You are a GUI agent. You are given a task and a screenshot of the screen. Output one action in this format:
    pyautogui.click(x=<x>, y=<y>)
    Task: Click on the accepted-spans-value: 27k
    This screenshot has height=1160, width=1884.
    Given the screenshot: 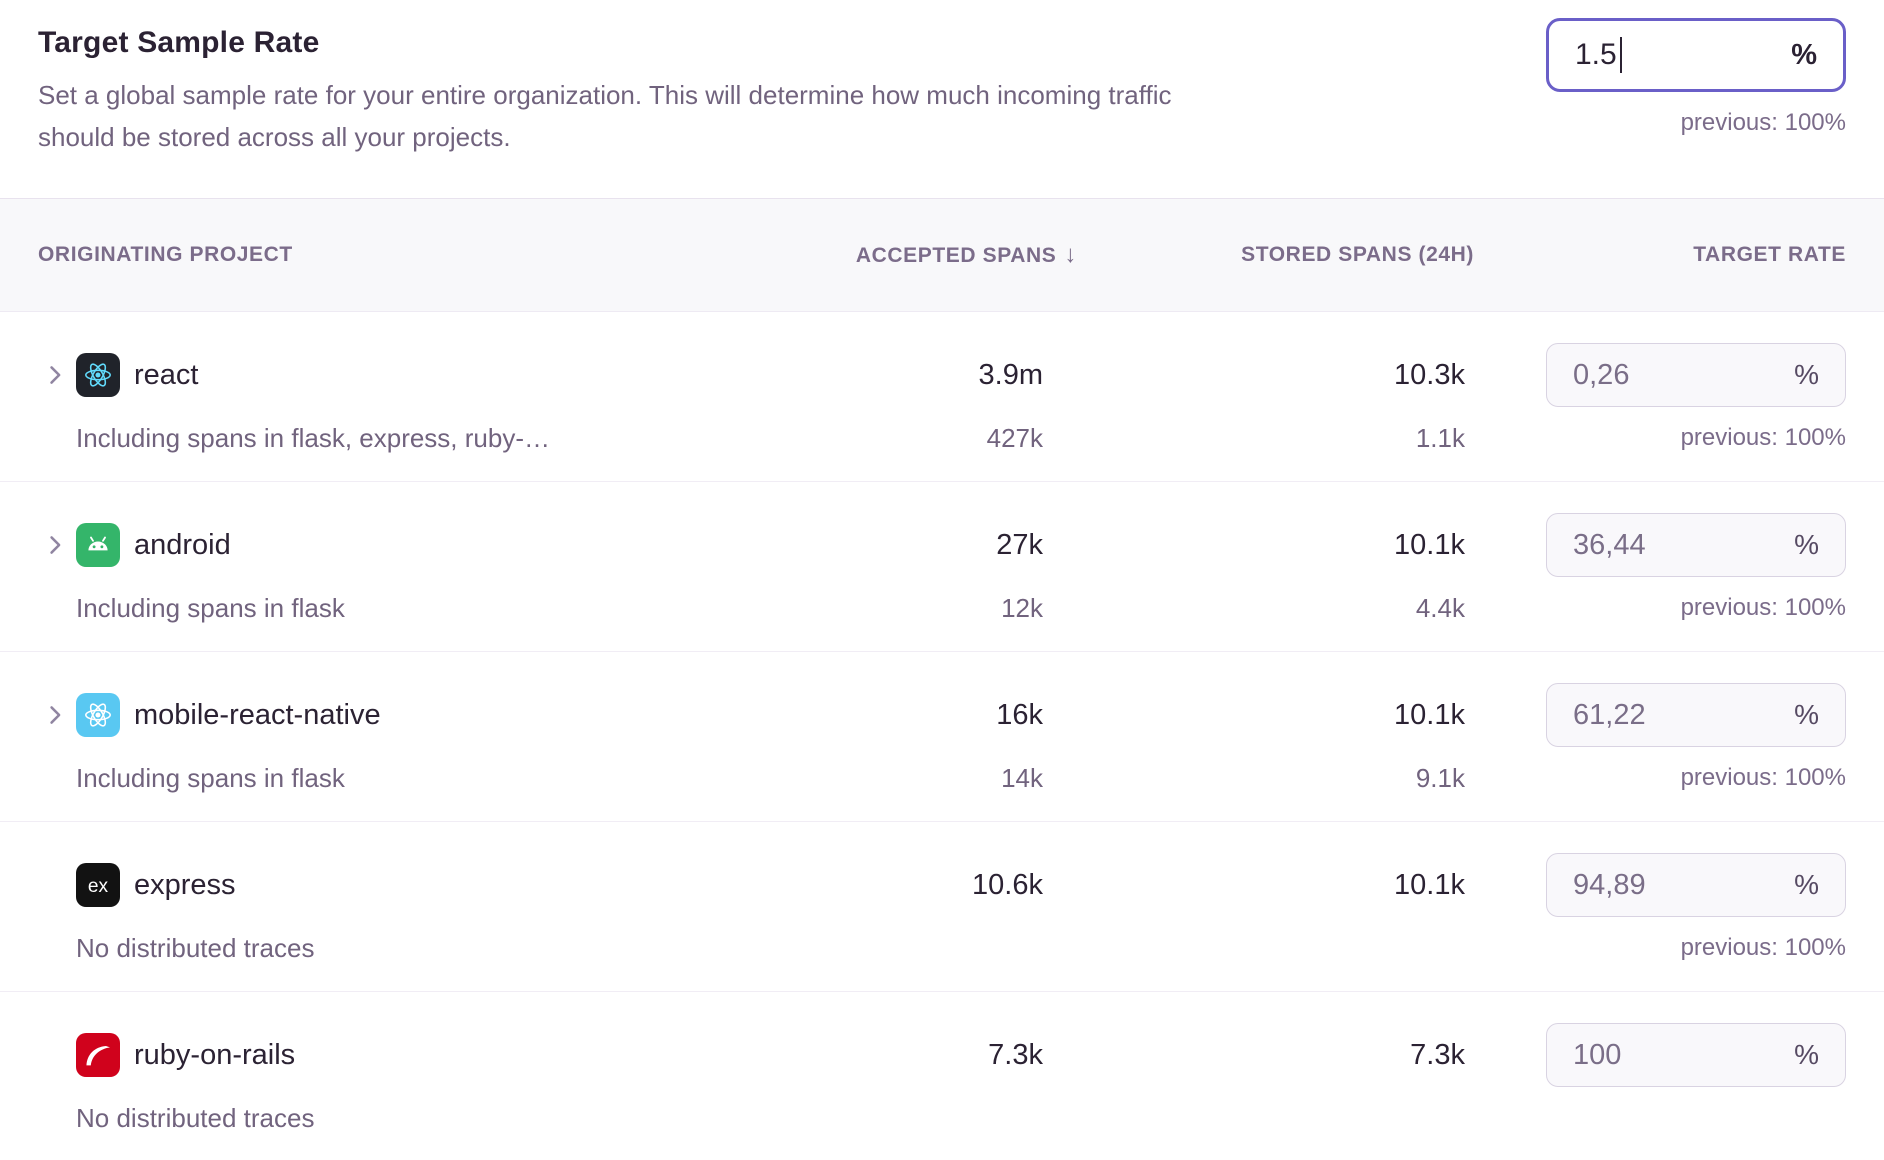 What is the action you would take?
    pyautogui.click(x=1019, y=544)
    